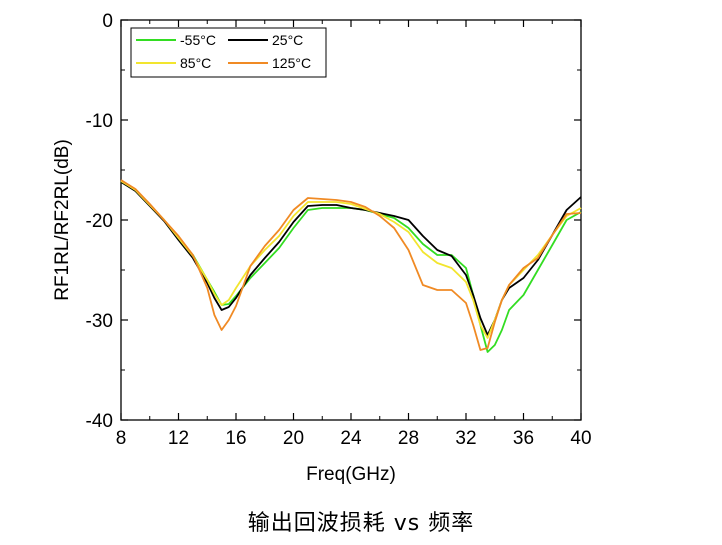 The image size is (722, 545). I want to click on y-axis-title: RF1RL/RF2RL(dB), so click(62, 220).